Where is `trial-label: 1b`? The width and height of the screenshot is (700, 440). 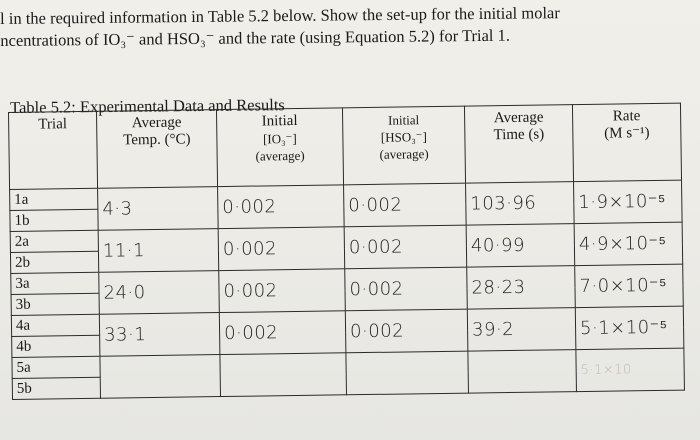 trial-label: 1b is located at coordinates (54, 220).